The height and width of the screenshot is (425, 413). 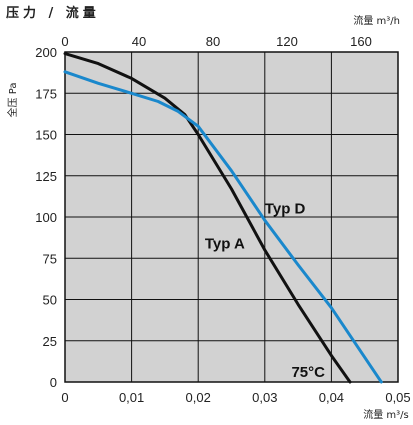 What do you see at coordinates (64, 41) in the screenshot?
I see `x-top-tick-label: 0` at bounding box center [64, 41].